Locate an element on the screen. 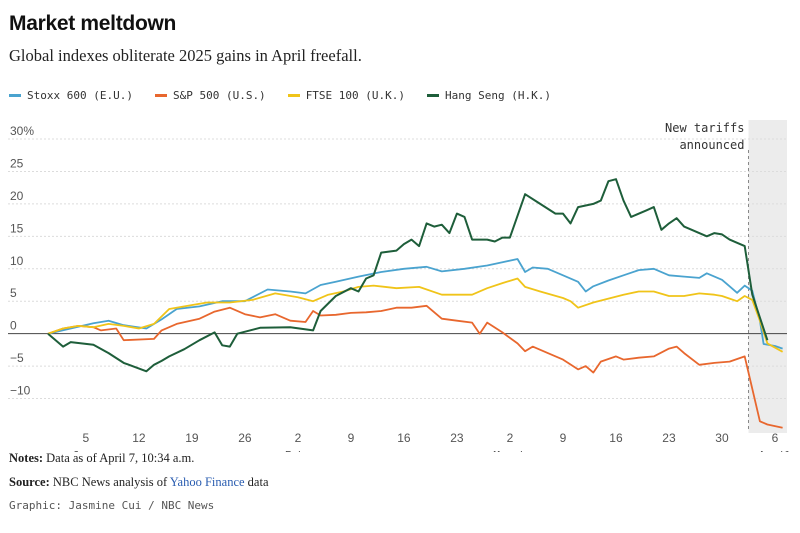 This screenshot has height=533, width=800. legend-swatch-stoxx is located at coordinates (15, 95).